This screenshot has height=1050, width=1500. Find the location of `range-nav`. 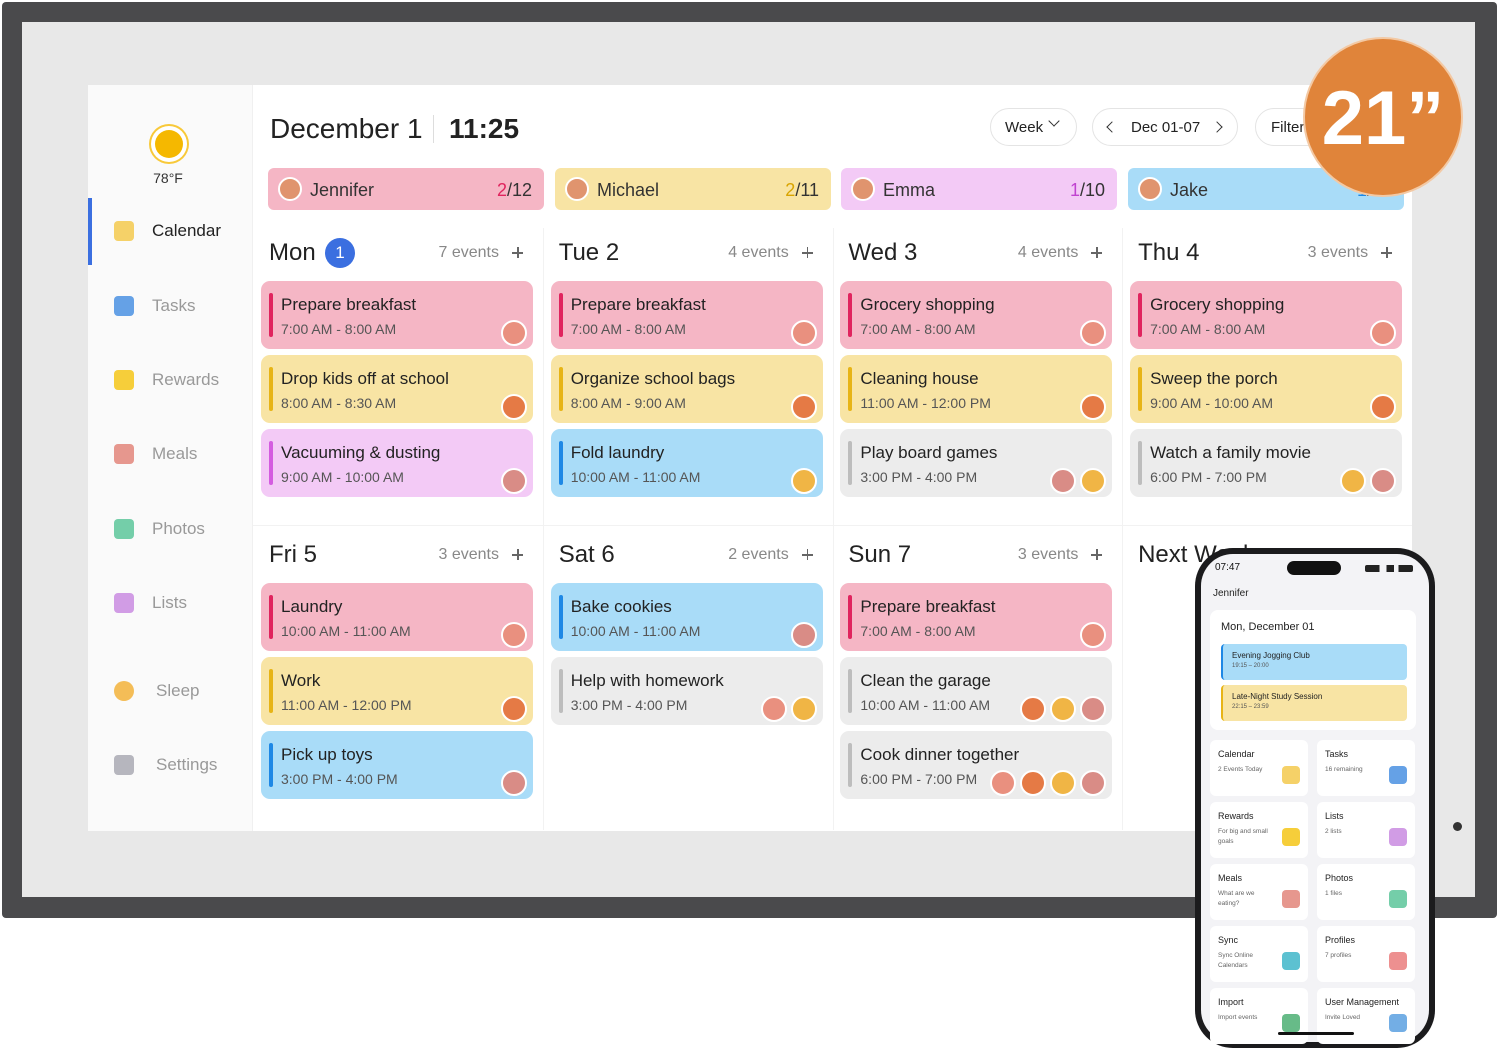

range-nav is located at coordinates (1165, 127).